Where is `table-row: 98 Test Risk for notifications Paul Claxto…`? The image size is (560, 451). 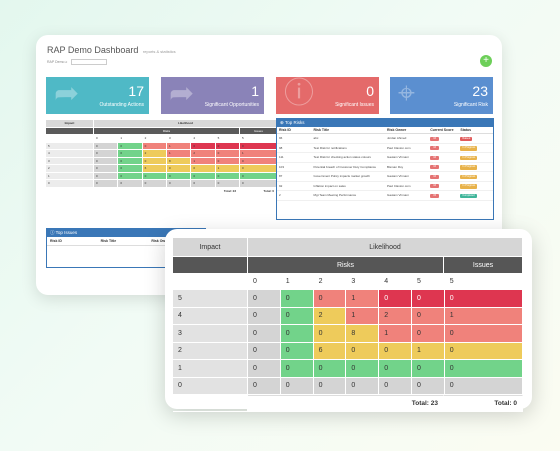 table-row: 98 Test Risk for notifications Paul Claxto… is located at coordinates (385, 148).